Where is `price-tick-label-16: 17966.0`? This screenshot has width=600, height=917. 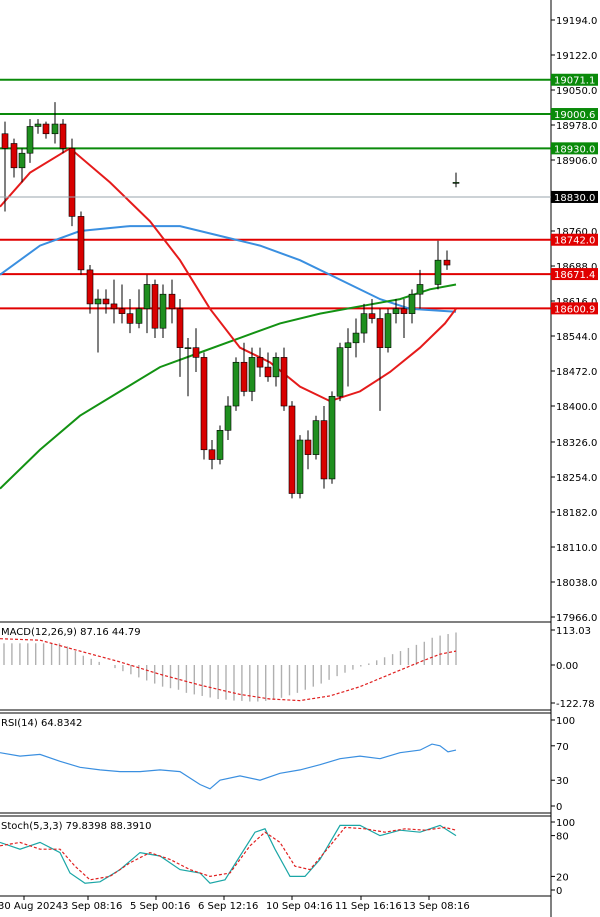 price-tick-label-16: 17966.0 is located at coordinates (576, 618).